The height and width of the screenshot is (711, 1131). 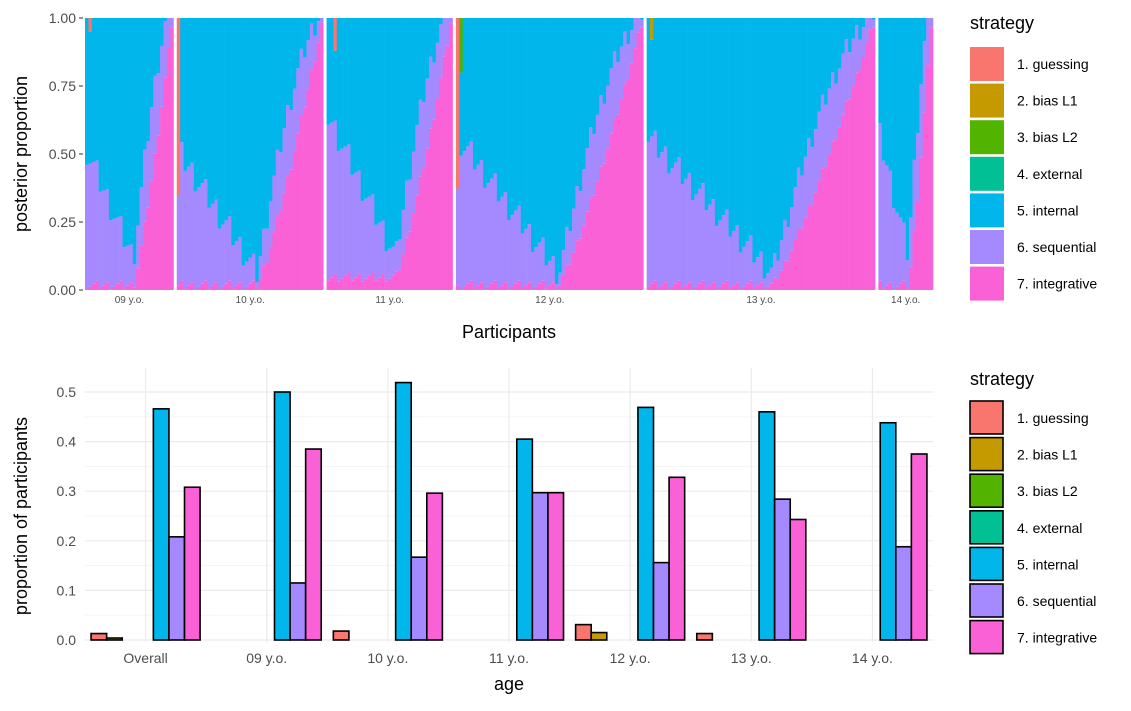 What do you see at coordinates (62, 222) in the screenshot?
I see `y-tick-label: 0.25` at bounding box center [62, 222].